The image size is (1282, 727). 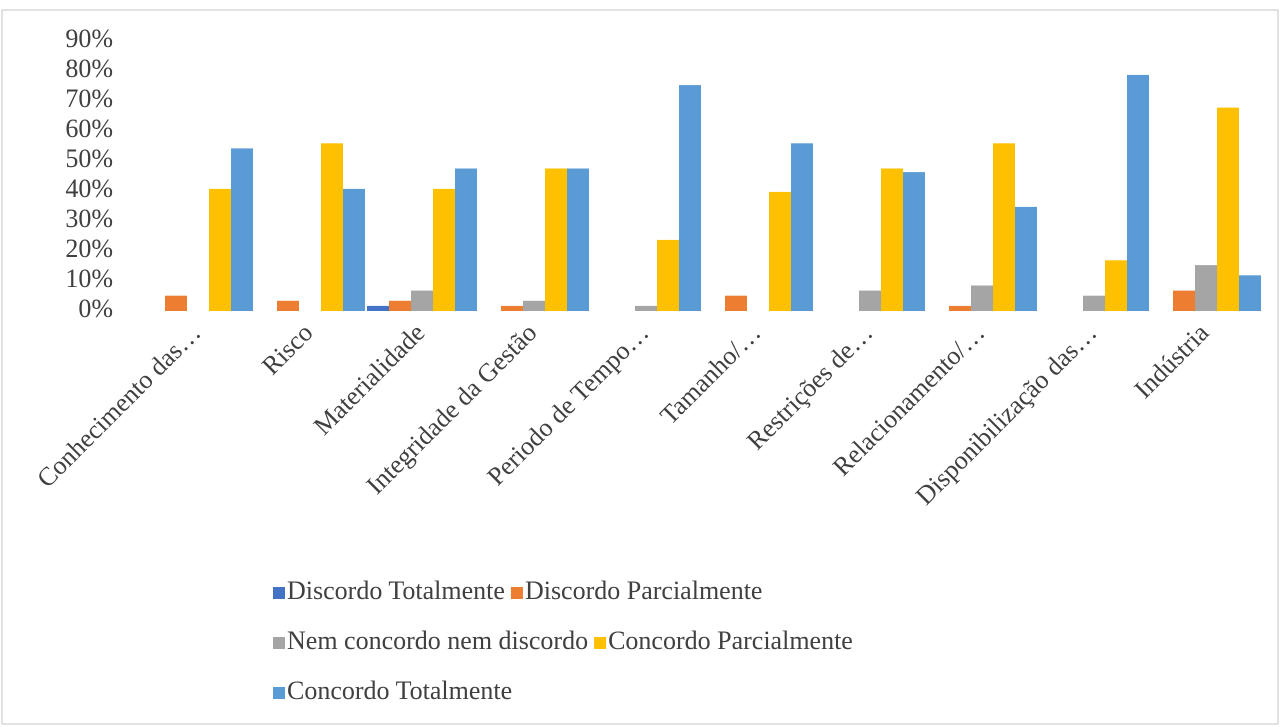 What do you see at coordinates (89, 38) in the screenshot?
I see `y-tick-label: 90%` at bounding box center [89, 38].